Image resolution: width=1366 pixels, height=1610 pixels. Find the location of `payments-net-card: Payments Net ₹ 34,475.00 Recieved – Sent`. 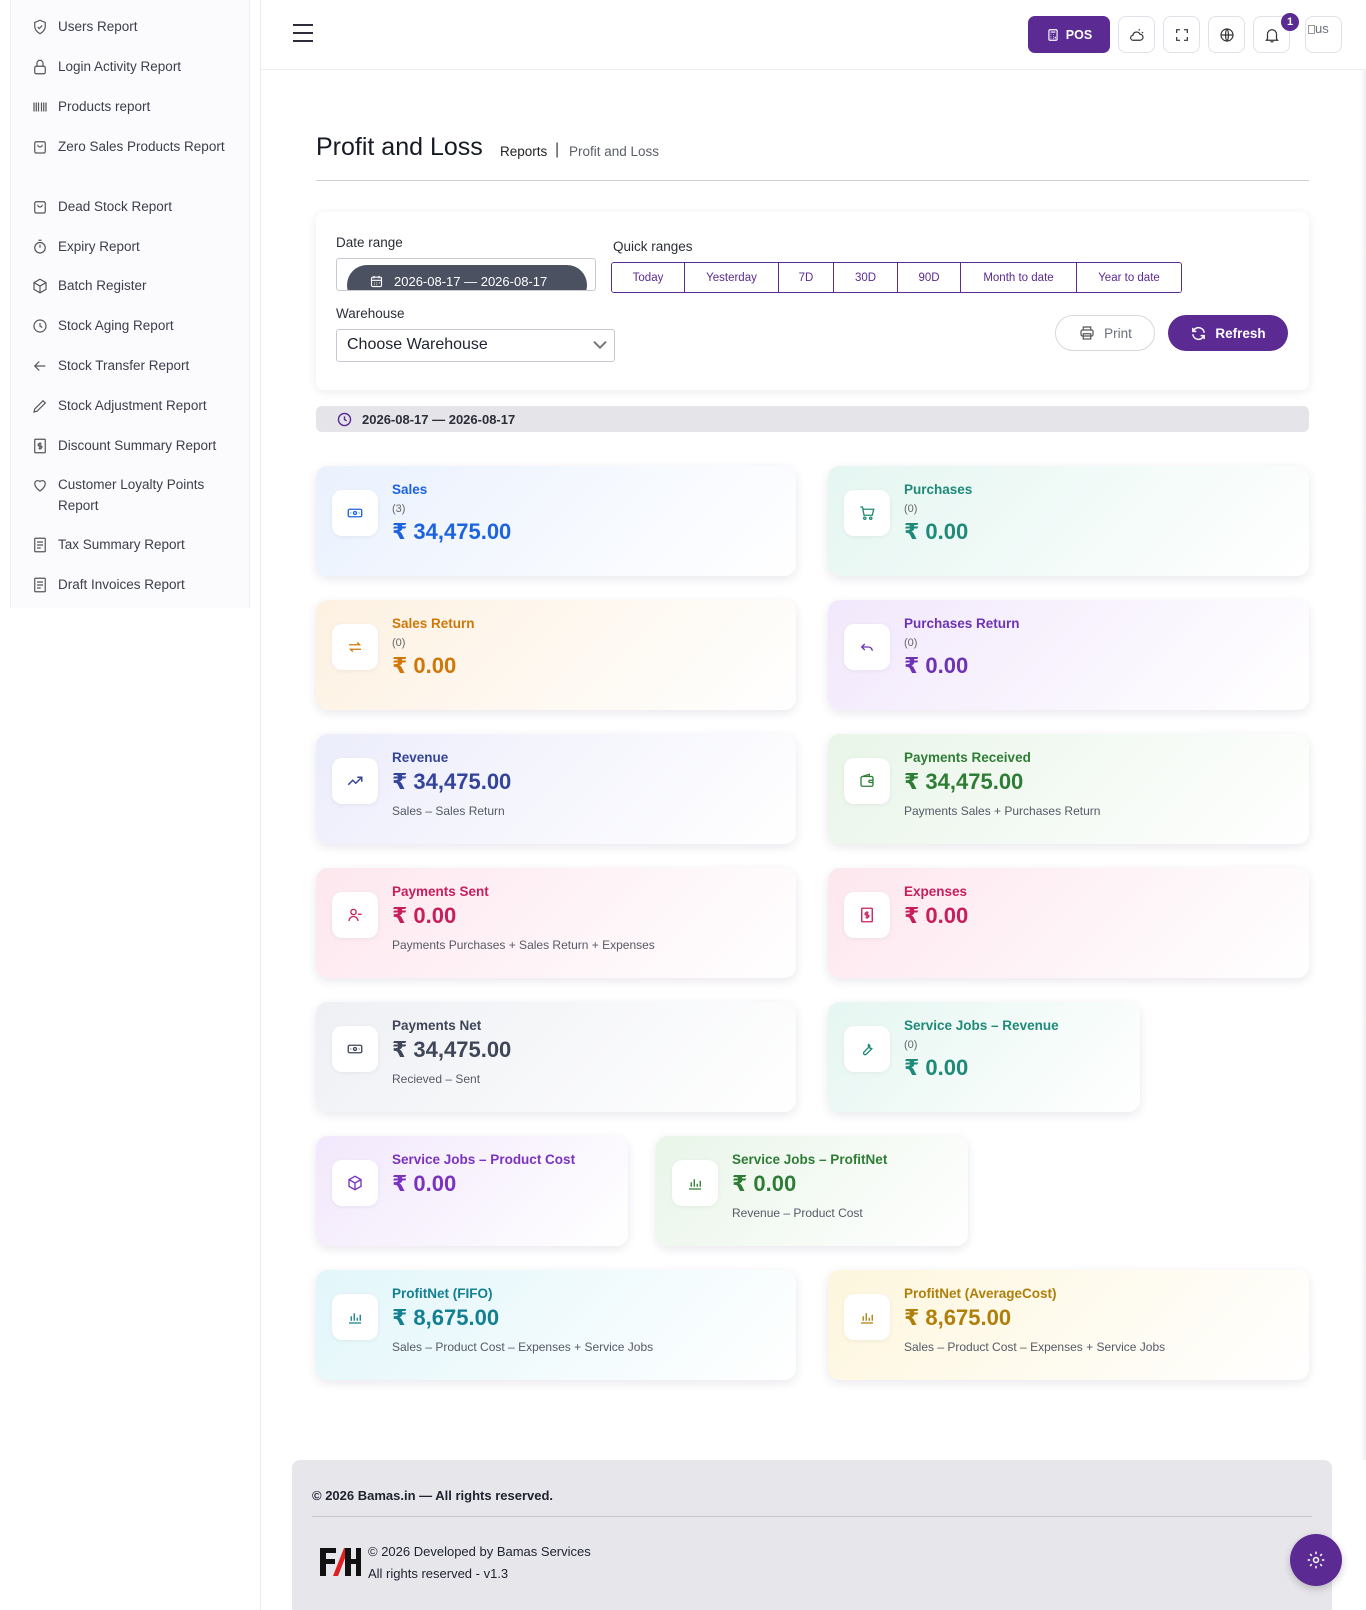

payments-net-card: Payments Net ₹ 34,475.00 Recieved – Sent is located at coordinates (556, 1057).